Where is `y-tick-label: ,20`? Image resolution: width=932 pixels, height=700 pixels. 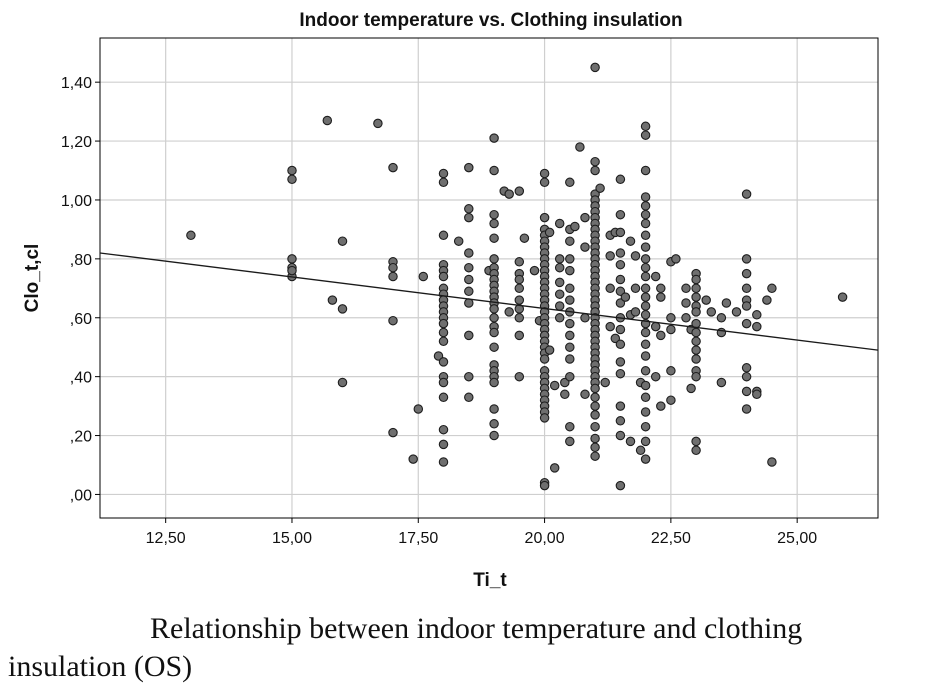
y-tick-label: ,20 is located at coordinates (81, 437).